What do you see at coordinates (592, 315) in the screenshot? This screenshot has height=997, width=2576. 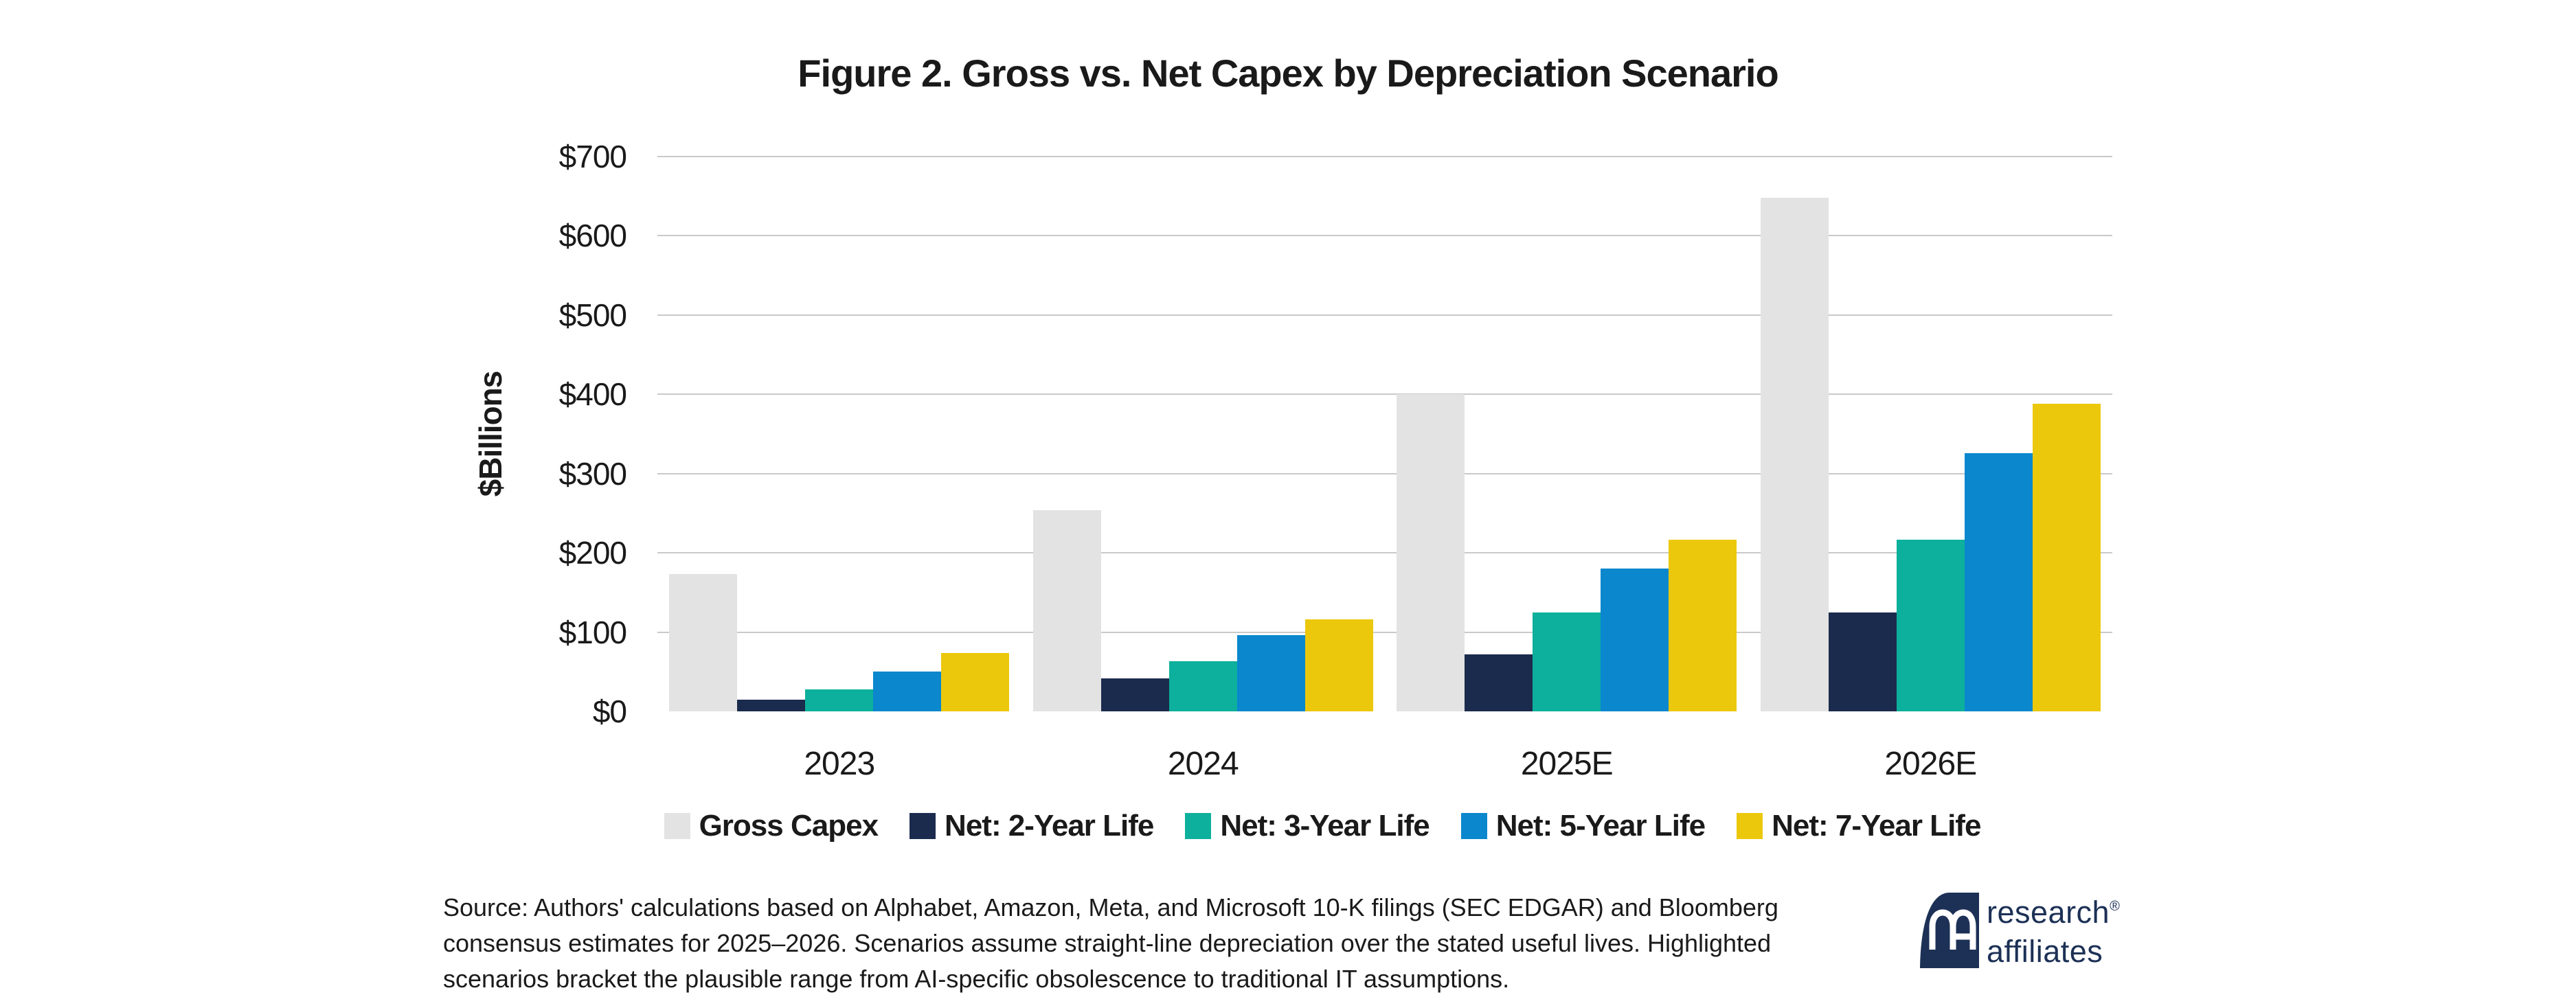 I see `y-tick-label: $500` at bounding box center [592, 315].